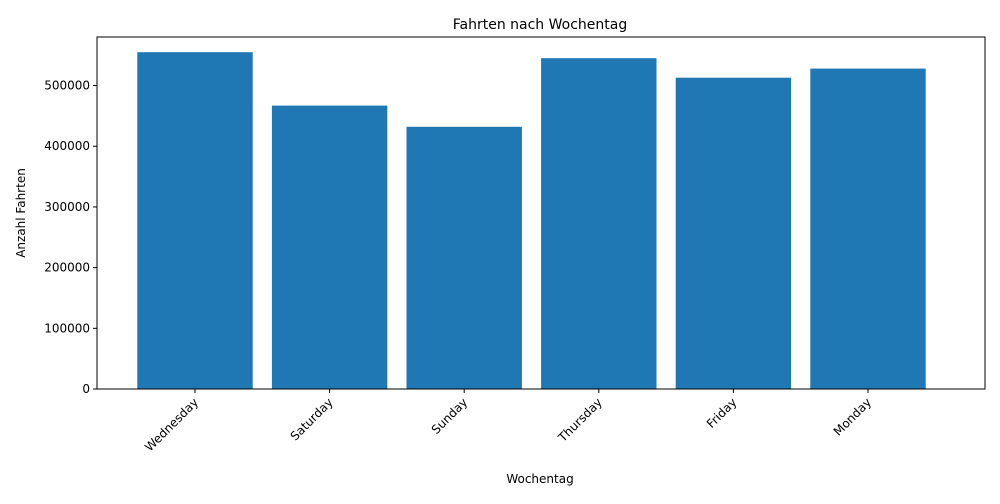  I want to click on y-tick-label: 500000, so click(67, 86).